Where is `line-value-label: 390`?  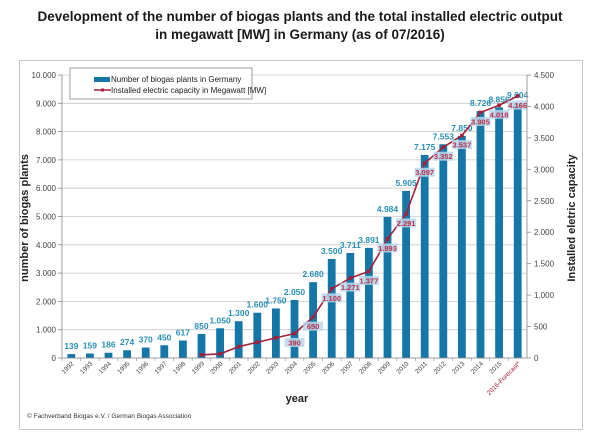 line-value-label: 390 is located at coordinates (294, 342).